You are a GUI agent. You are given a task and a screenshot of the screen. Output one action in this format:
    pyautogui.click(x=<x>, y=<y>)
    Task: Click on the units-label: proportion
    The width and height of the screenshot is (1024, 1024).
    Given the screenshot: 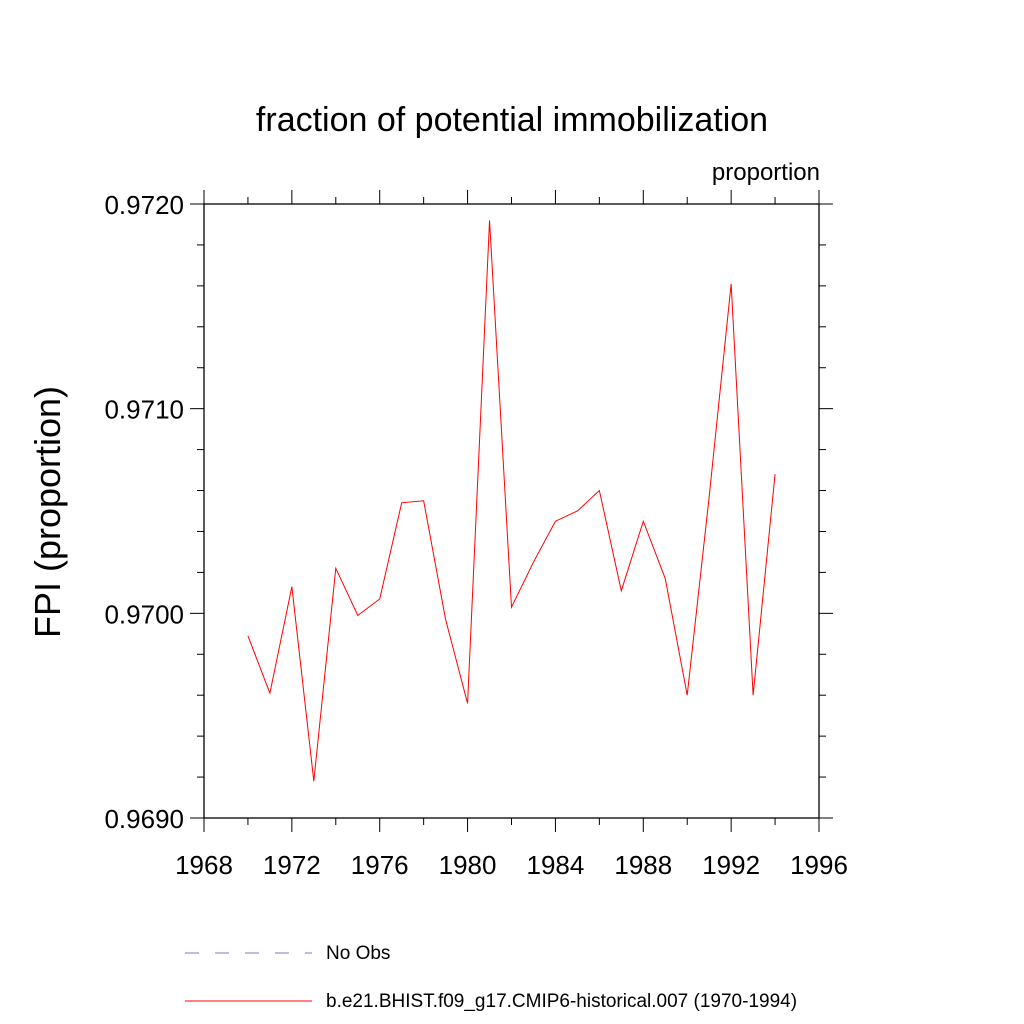 What is the action you would take?
    pyautogui.click(x=766, y=172)
    